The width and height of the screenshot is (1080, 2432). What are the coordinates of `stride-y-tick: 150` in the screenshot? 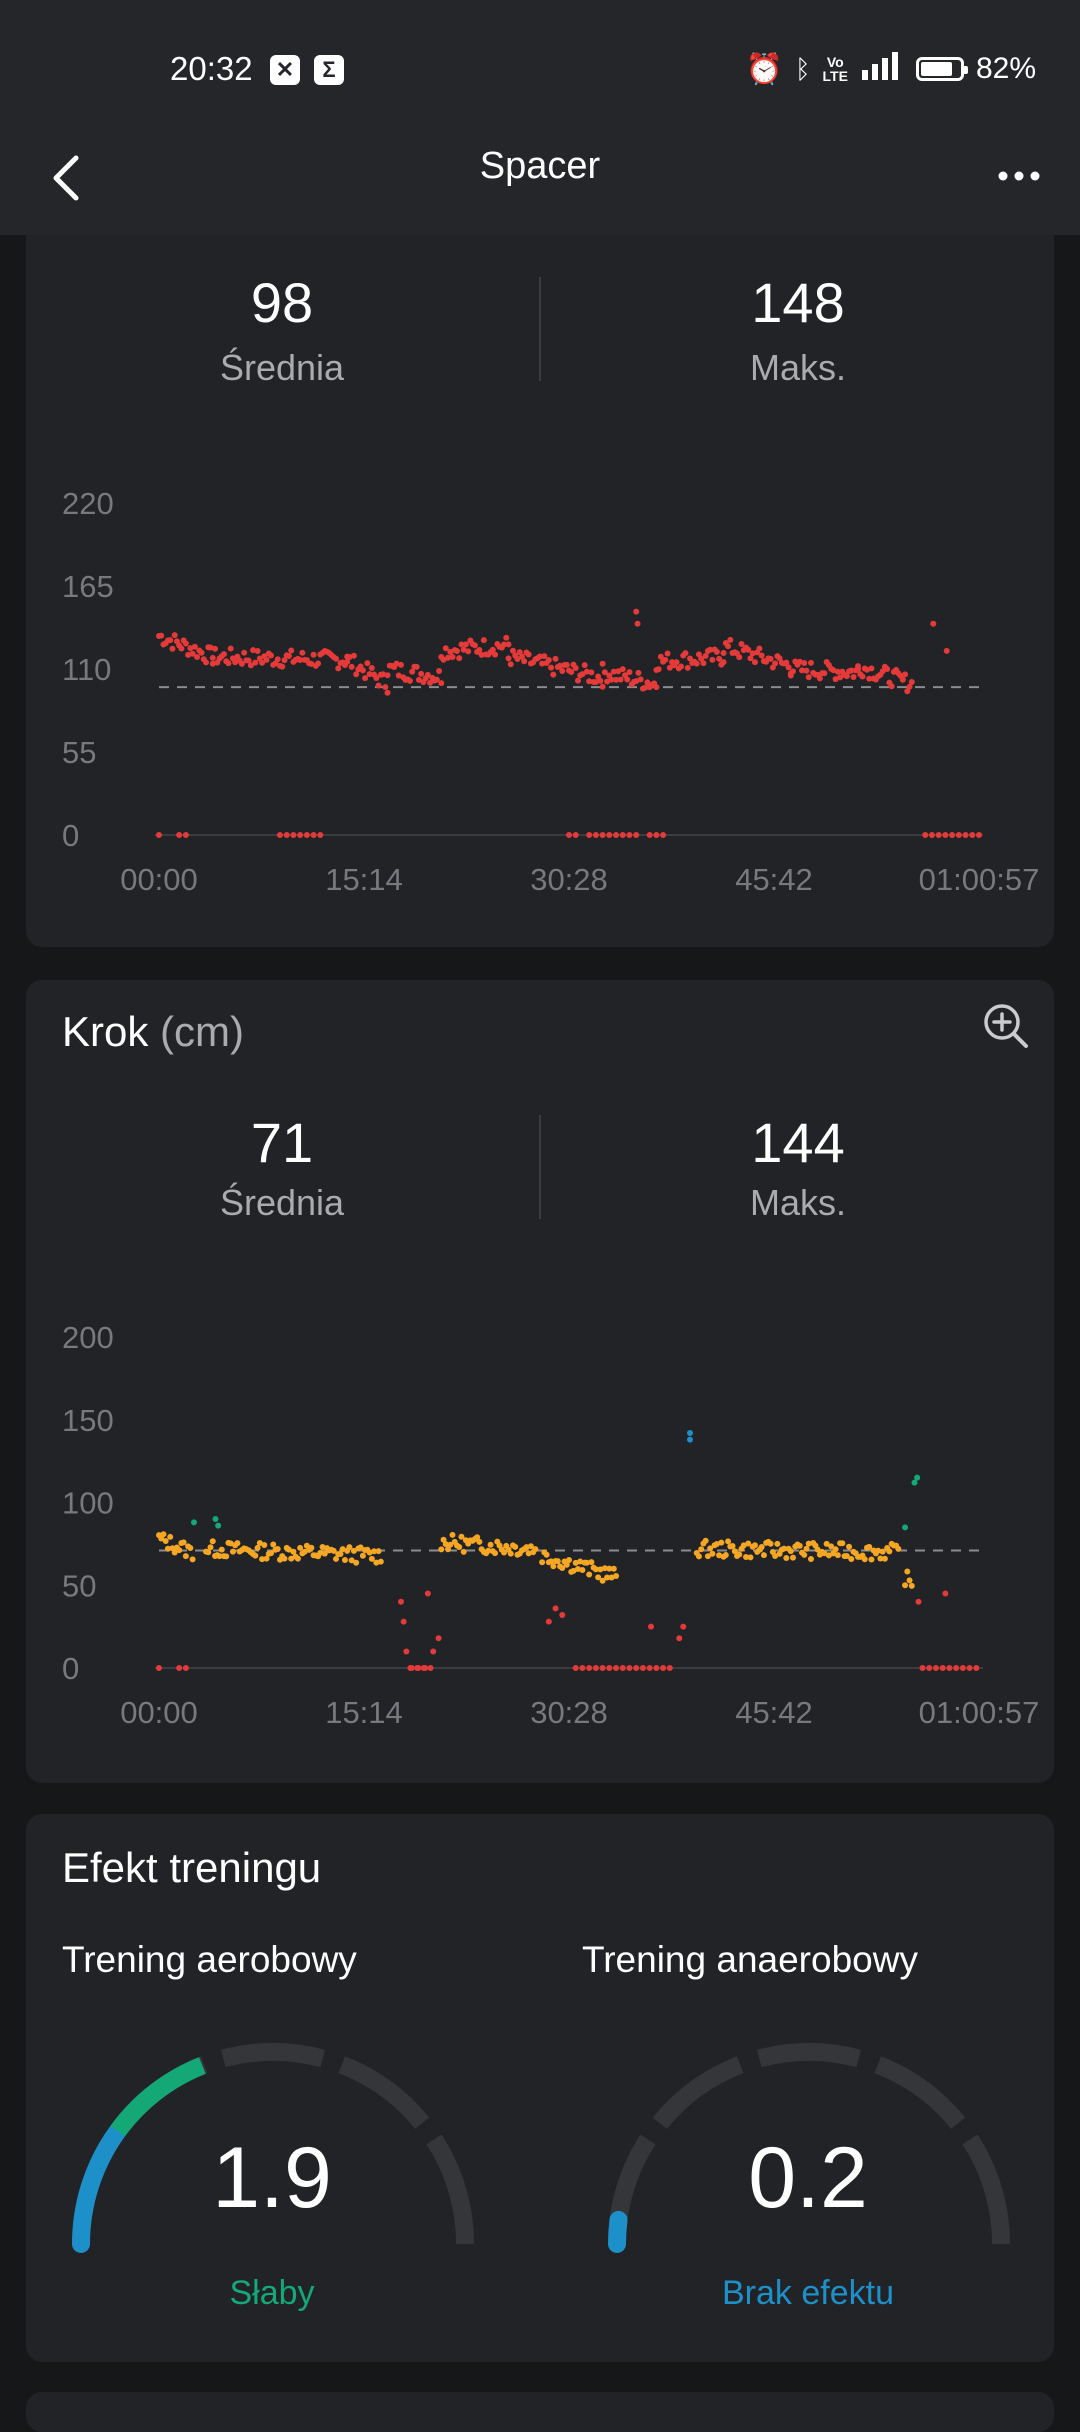 It's located at (88, 1420).